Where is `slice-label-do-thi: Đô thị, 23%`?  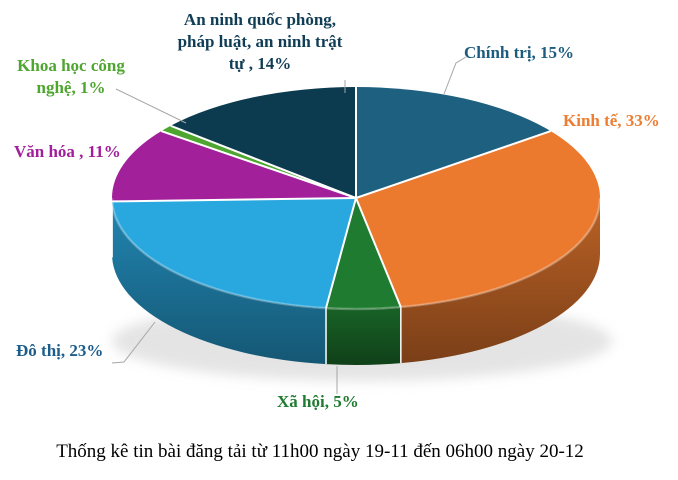
slice-label-do-thi: Đô thị, 23% is located at coordinates (60, 350).